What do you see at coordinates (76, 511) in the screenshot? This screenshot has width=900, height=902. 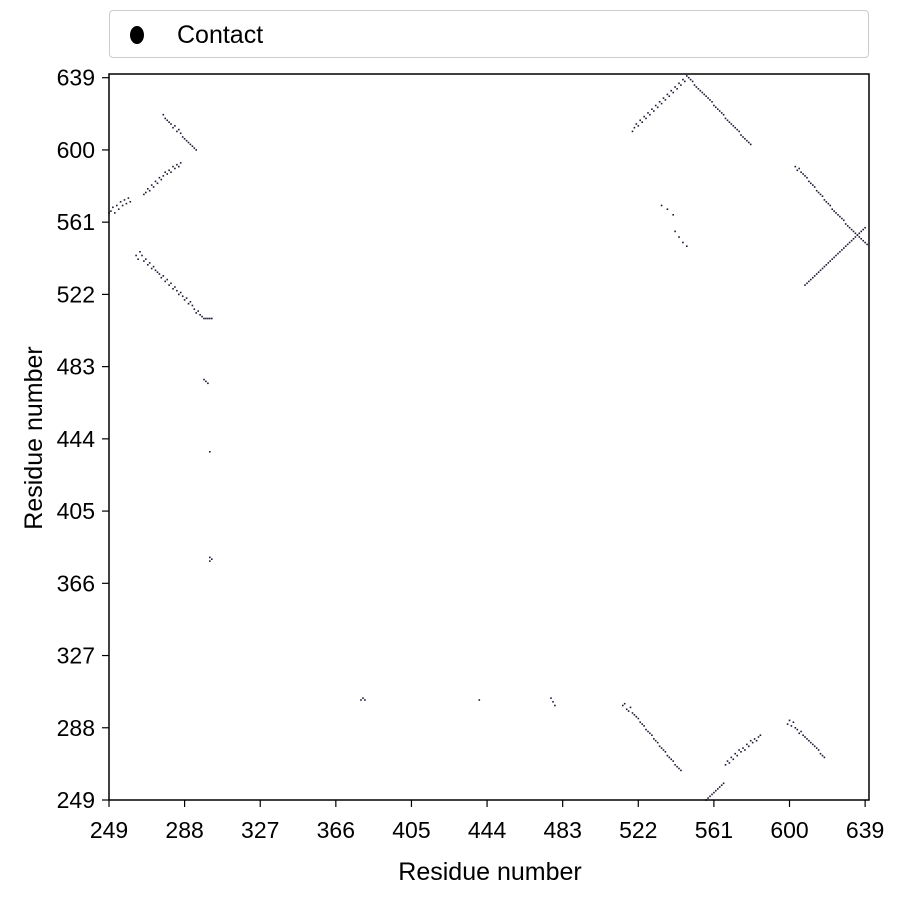 I see `y-tick-label: 405` at bounding box center [76, 511].